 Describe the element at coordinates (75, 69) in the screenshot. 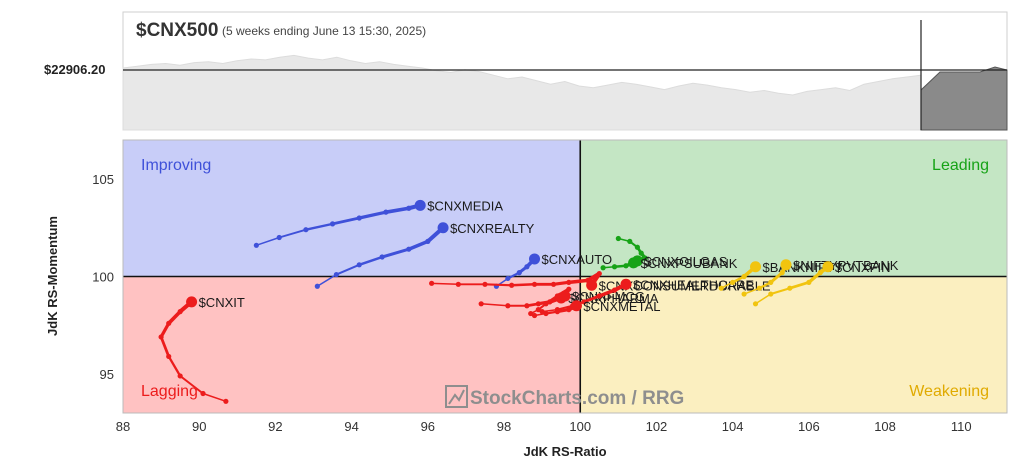

I see `price-label: $22906.20` at that location.